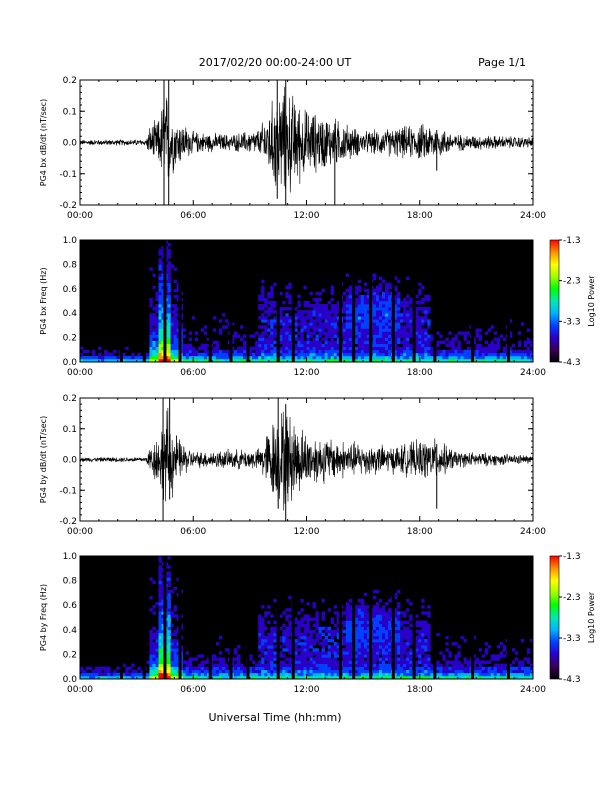 This screenshot has width=612, height=796. Describe the element at coordinates (122, 617) in the screenshot. I see `data-gap` at that location.